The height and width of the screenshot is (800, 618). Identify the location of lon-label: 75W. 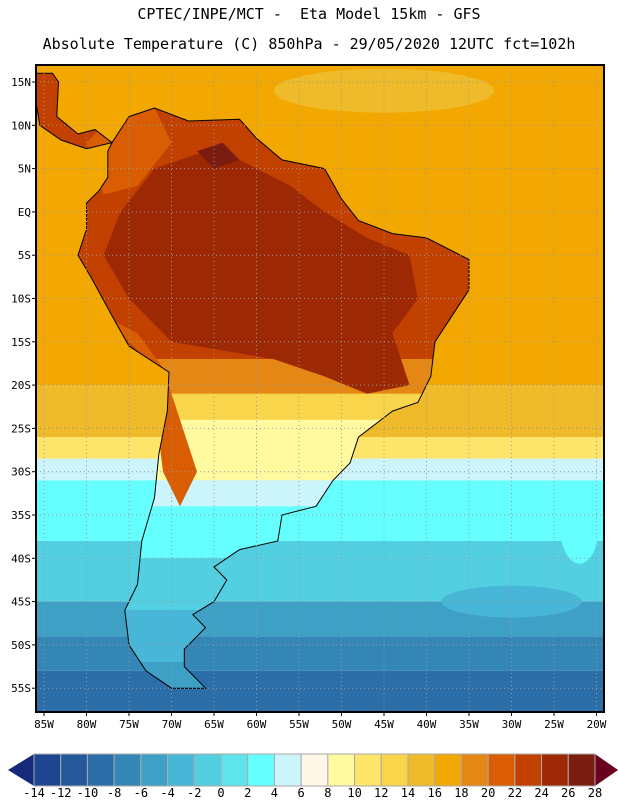
(129, 724).